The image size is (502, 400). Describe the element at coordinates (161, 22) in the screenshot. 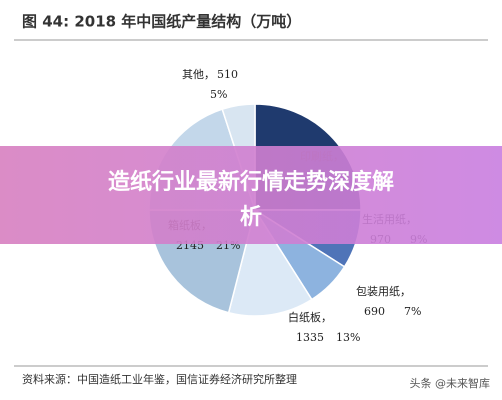

I see `chart-title: 图 44: 2018 年中国纸产量结构（万吨）` at that location.